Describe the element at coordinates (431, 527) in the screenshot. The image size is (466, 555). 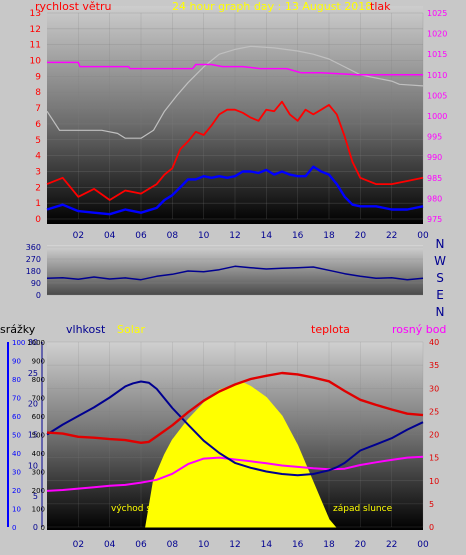
I see `temperature-tick: 0` at that location.